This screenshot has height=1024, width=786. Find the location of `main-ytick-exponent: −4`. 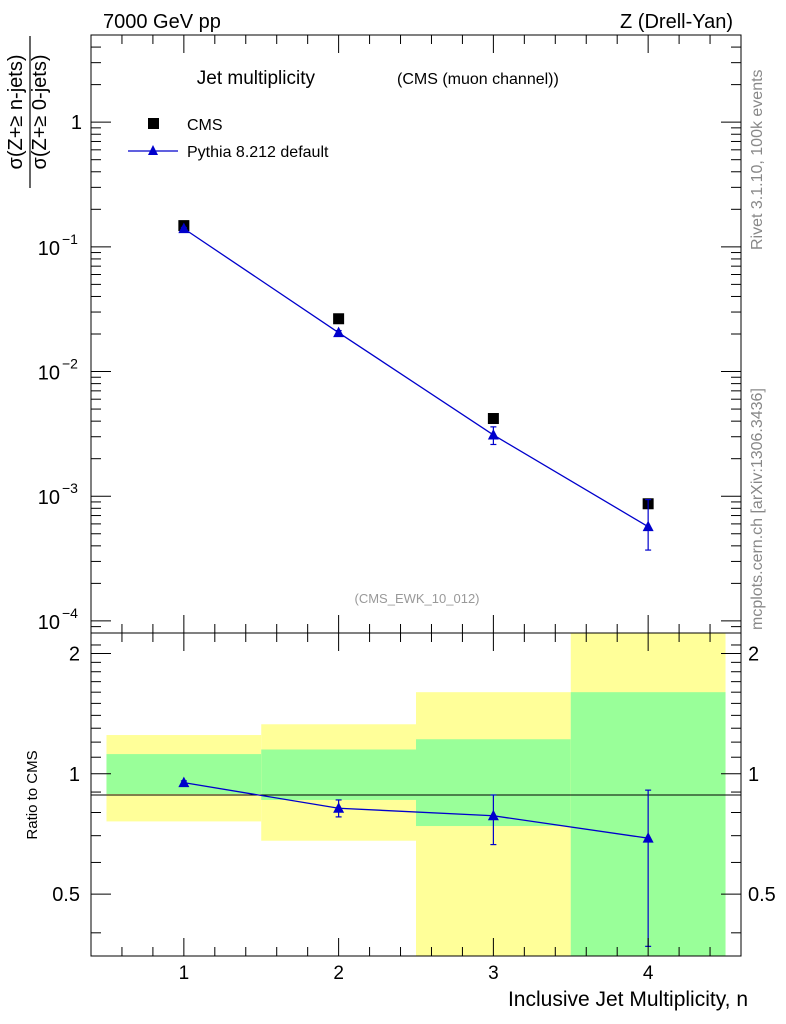

main-ytick-exponent: −4 is located at coordinates (70, 613).